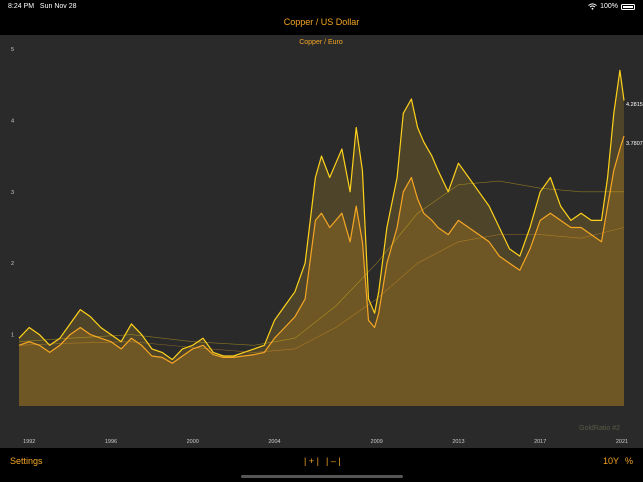  Describe the element at coordinates (458, 442) in the screenshot. I see `x-tick-label: 2013` at that location.